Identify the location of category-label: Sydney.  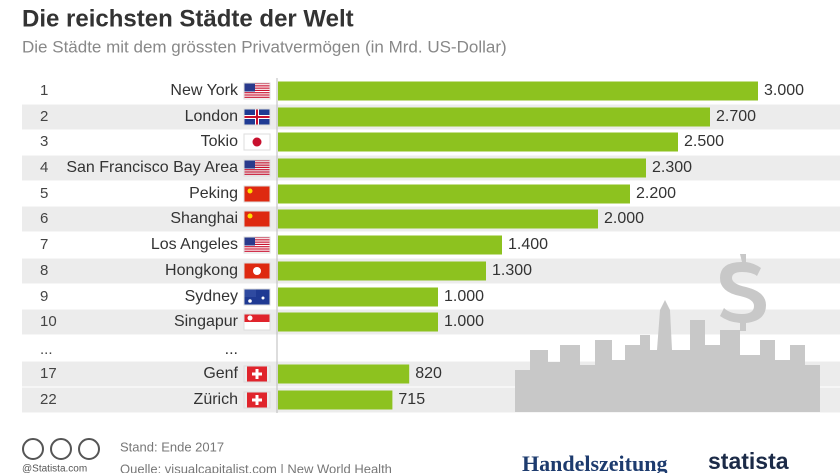
(211, 296).